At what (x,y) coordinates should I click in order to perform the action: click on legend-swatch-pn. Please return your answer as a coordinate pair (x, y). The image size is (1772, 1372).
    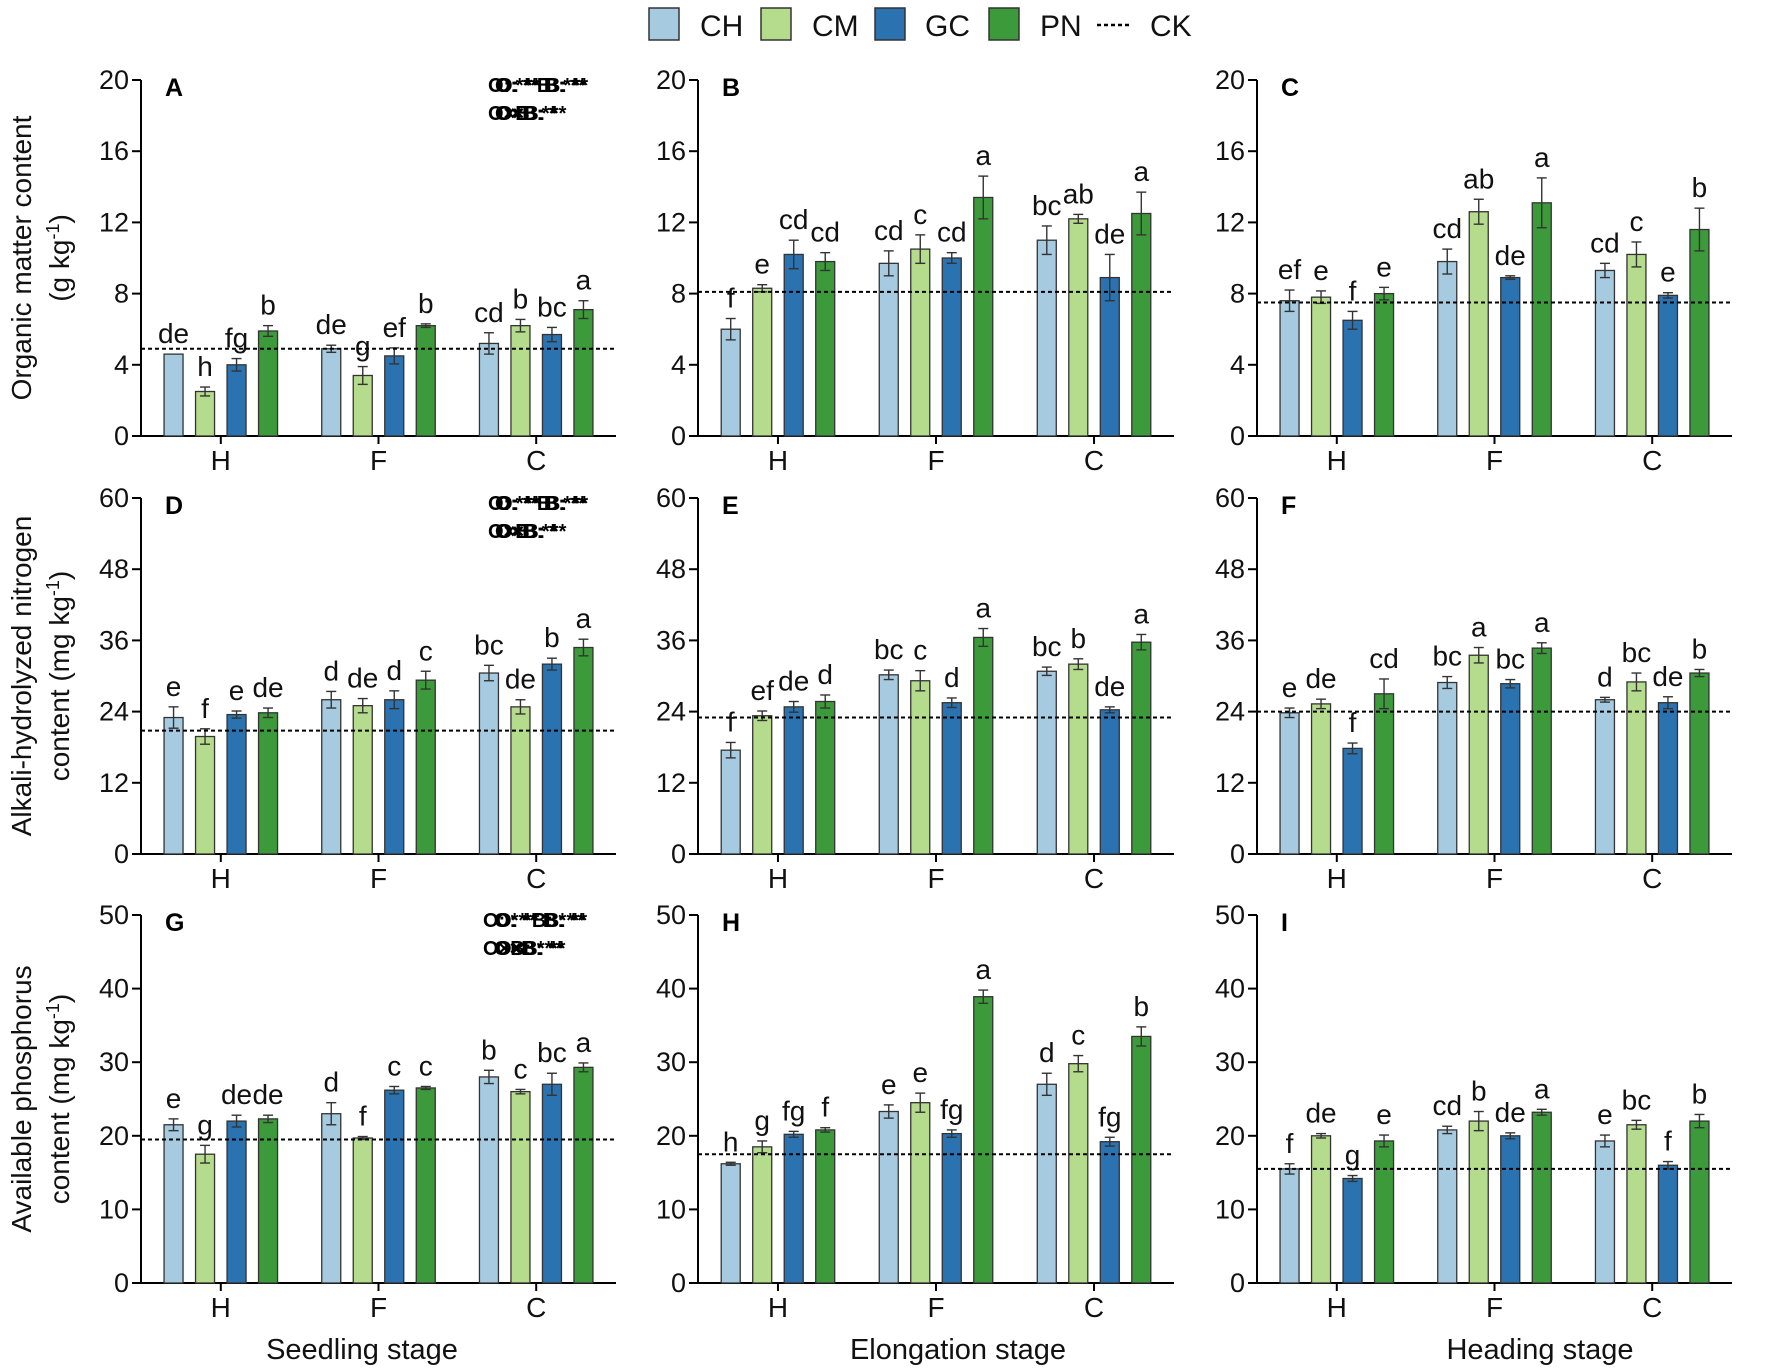
    Looking at the image, I should click on (1004, 24).